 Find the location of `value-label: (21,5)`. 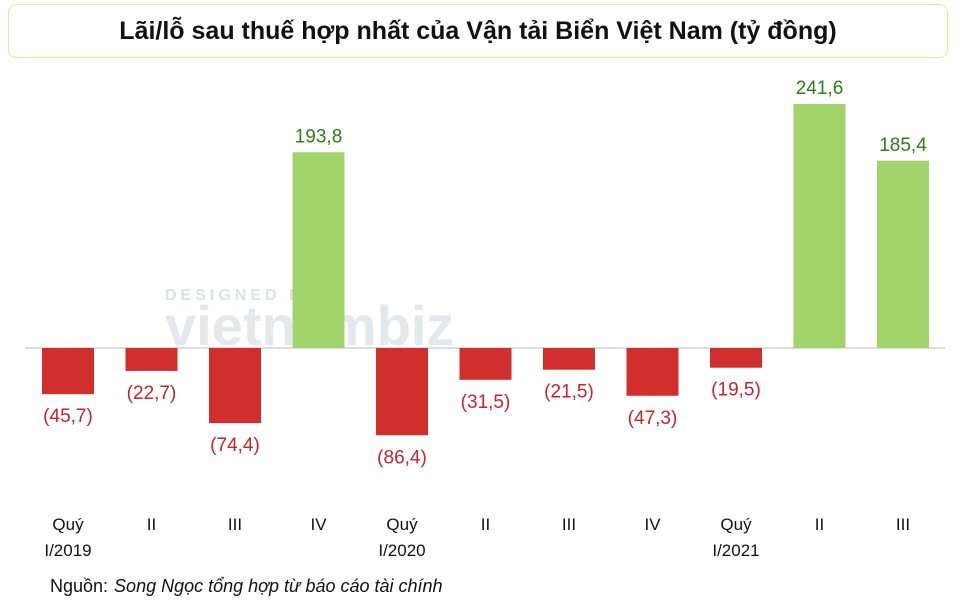

value-label: (21,5) is located at coordinates (569, 392).